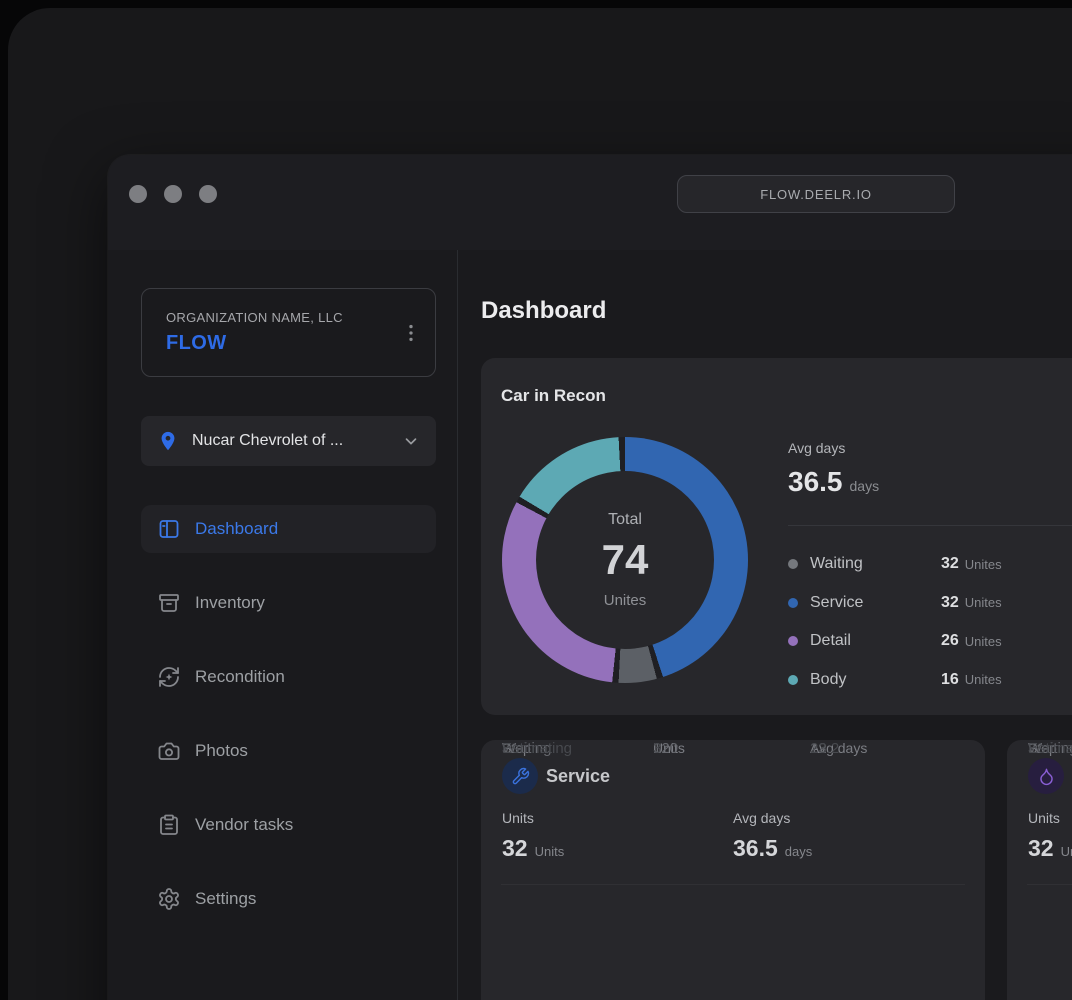 This screenshot has height=1000, width=1072. I want to click on droplet-icon, so click(1046, 776).